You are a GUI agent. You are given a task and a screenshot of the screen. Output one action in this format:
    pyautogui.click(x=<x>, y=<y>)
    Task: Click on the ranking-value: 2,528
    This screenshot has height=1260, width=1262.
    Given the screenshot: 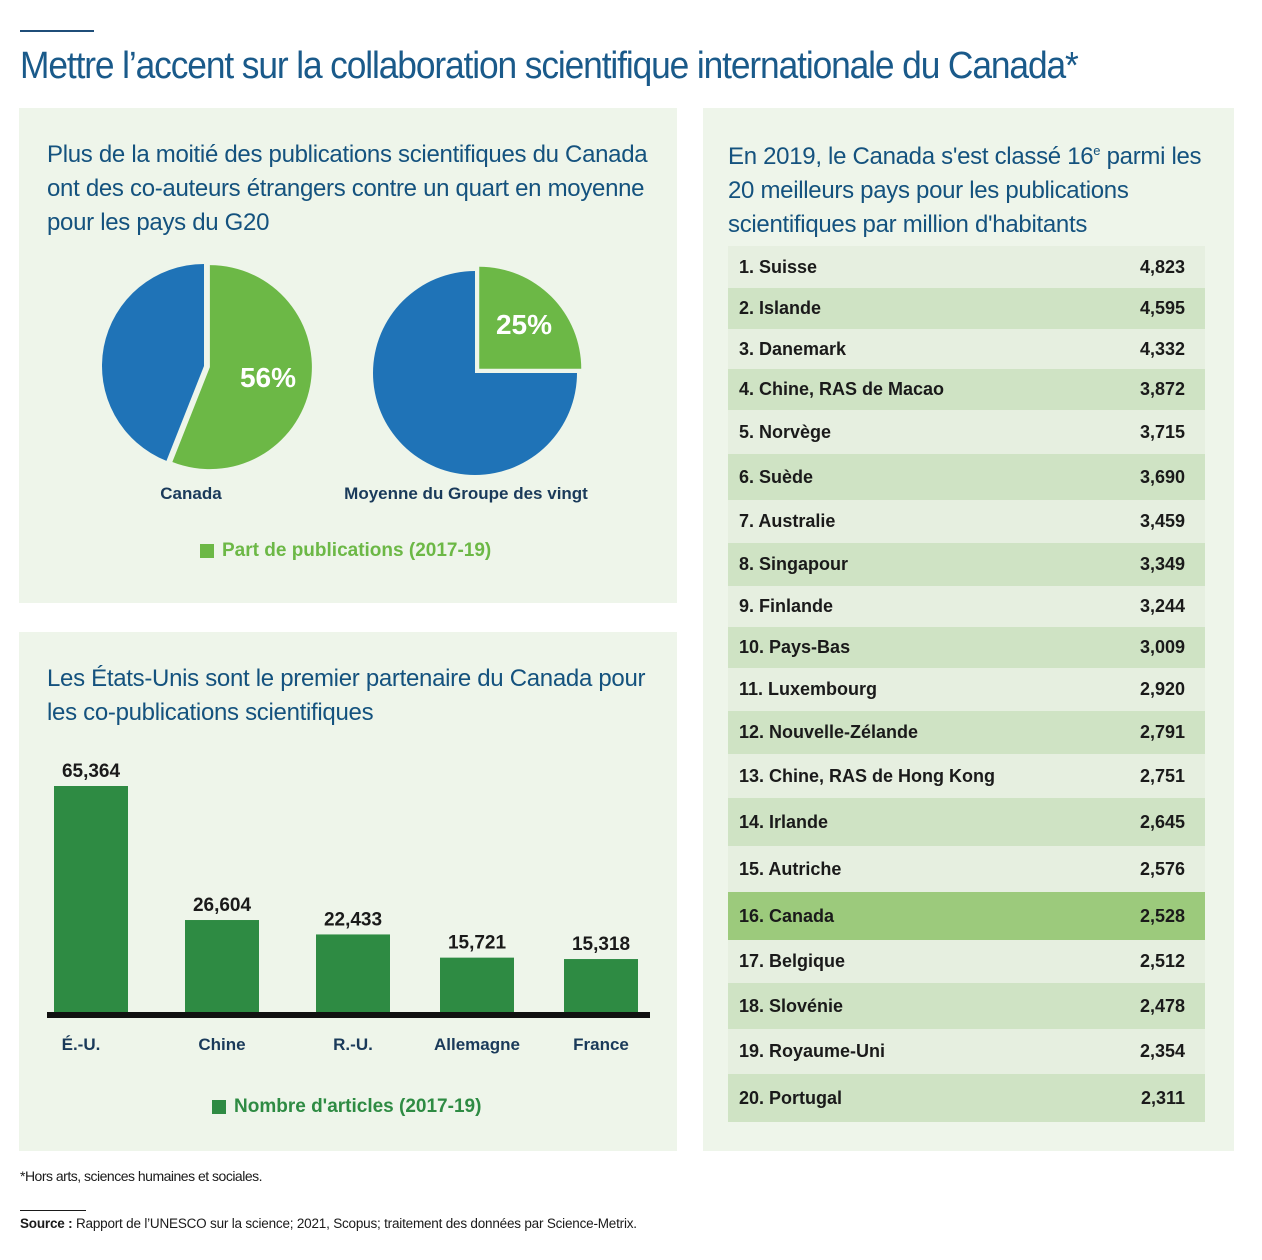 What is the action you would take?
    pyautogui.click(x=1162, y=915)
    